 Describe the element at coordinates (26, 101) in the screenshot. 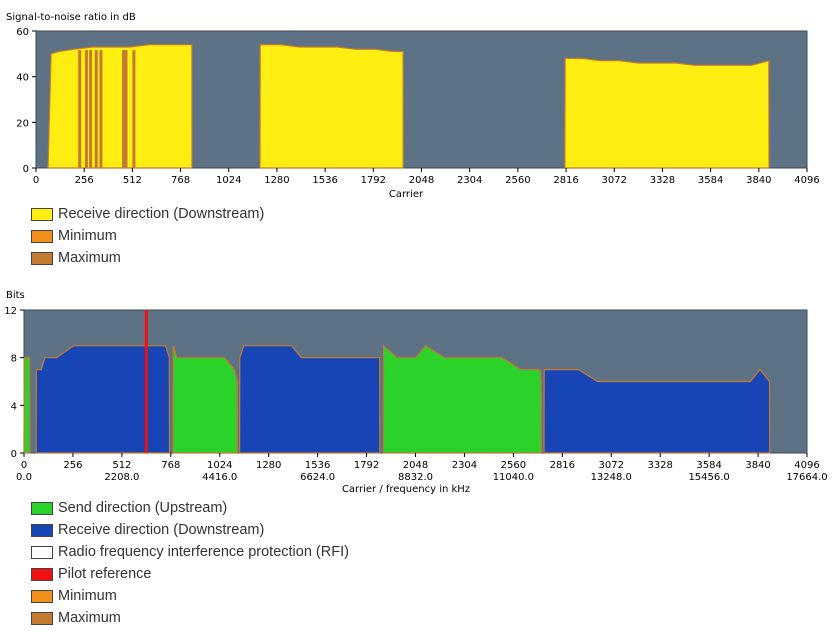

I see `chart1-y-ticks: 0 20 40 60` at that location.